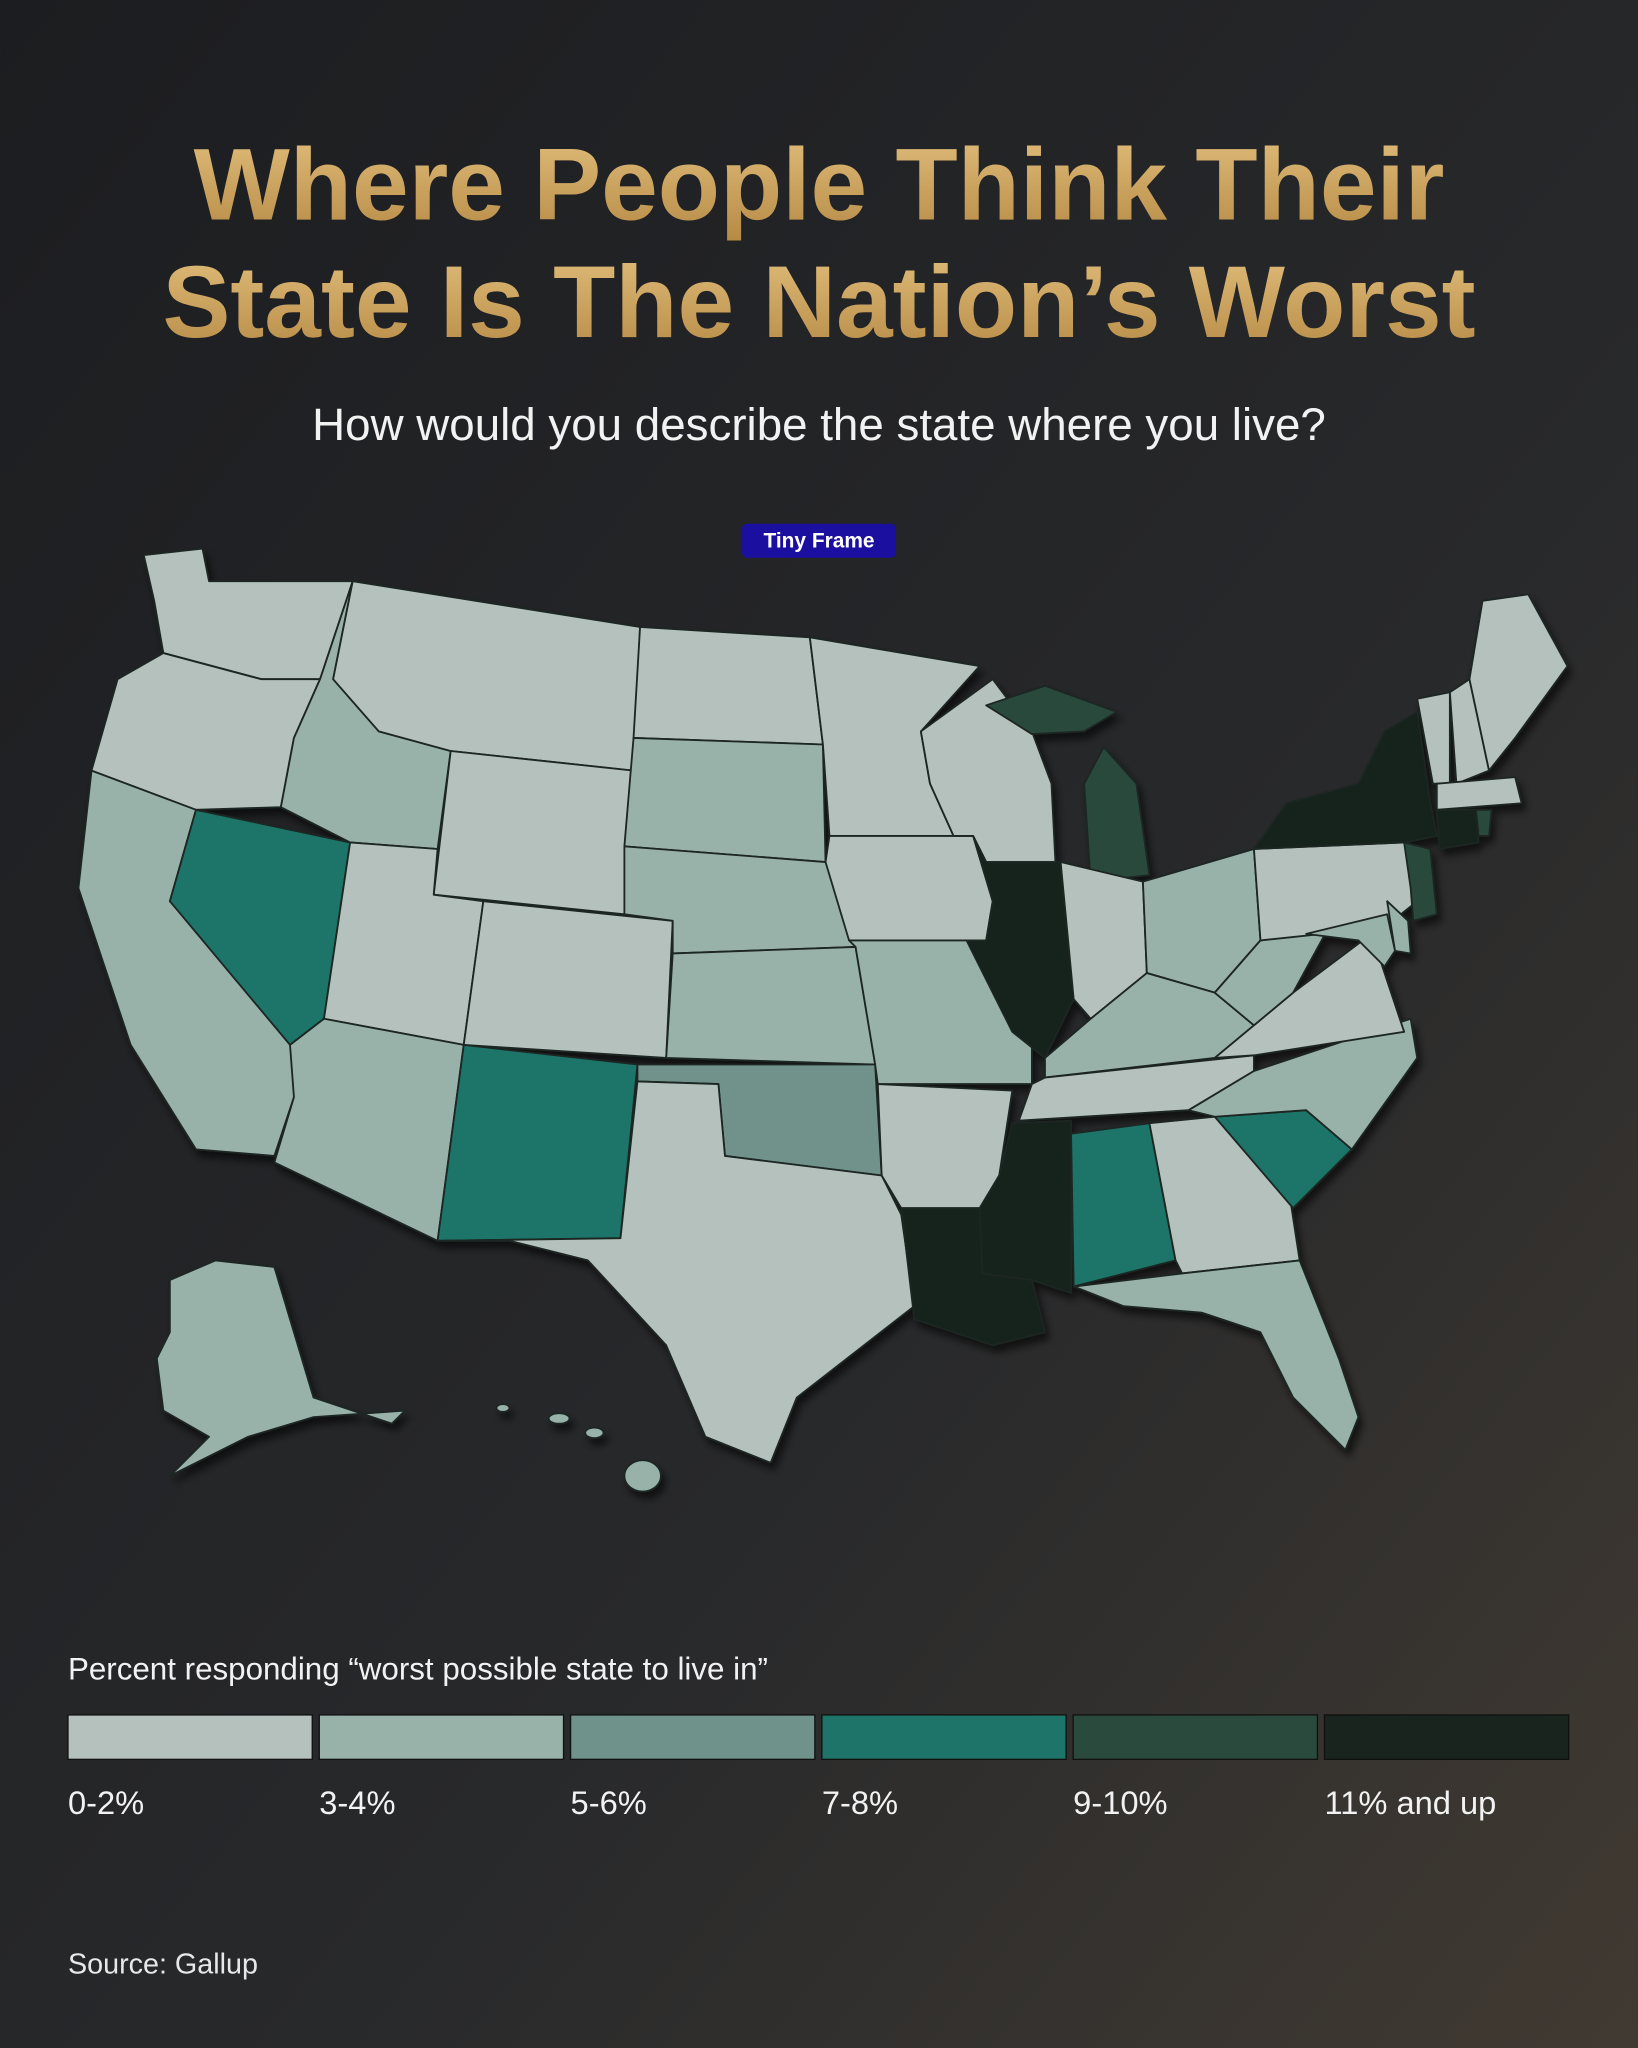 This screenshot has width=1638, height=2048. I want to click on title-line: State Is The Nation’s Worst, so click(818, 302).